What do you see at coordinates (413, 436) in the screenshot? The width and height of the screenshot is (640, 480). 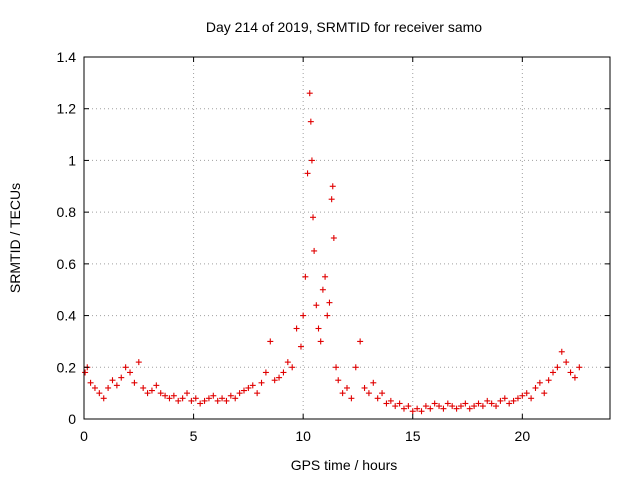 I see `x-tick-label: 15` at bounding box center [413, 436].